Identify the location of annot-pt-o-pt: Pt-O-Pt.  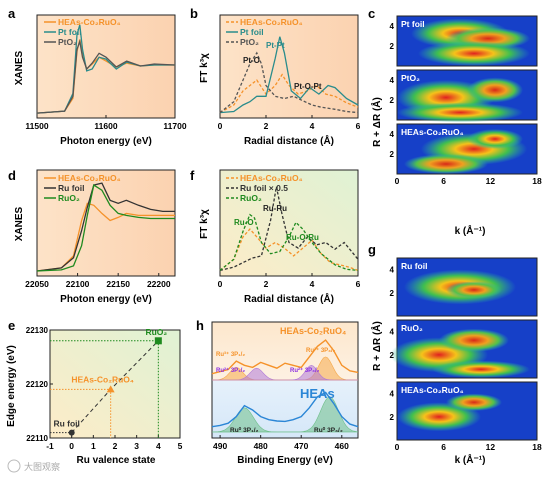
(308, 86).